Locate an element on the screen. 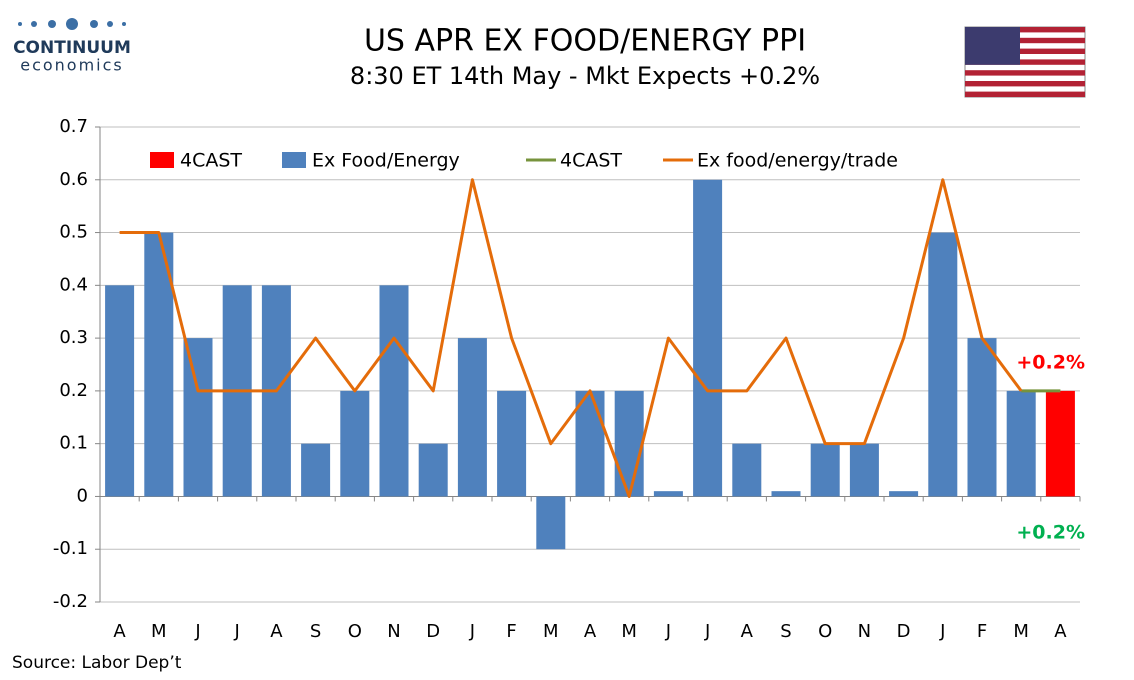 This screenshot has height=680, width=1134. y-tick-label: 0 is located at coordinates (82, 495).